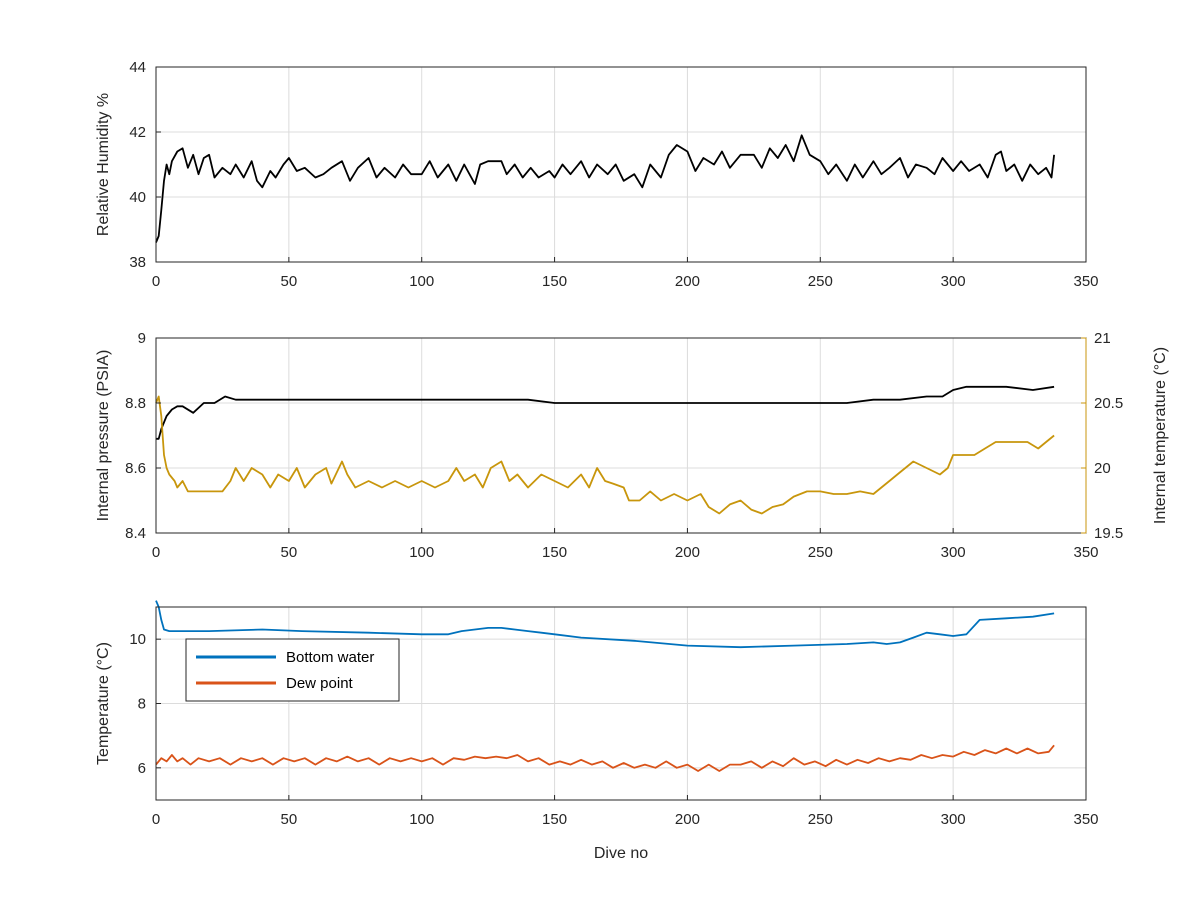 Image resolution: width=1200 pixels, height=900 pixels. Describe the element at coordinates (103, 703) in the screenshot. I see `y-axis-label: Temperature (°C)` at that location.